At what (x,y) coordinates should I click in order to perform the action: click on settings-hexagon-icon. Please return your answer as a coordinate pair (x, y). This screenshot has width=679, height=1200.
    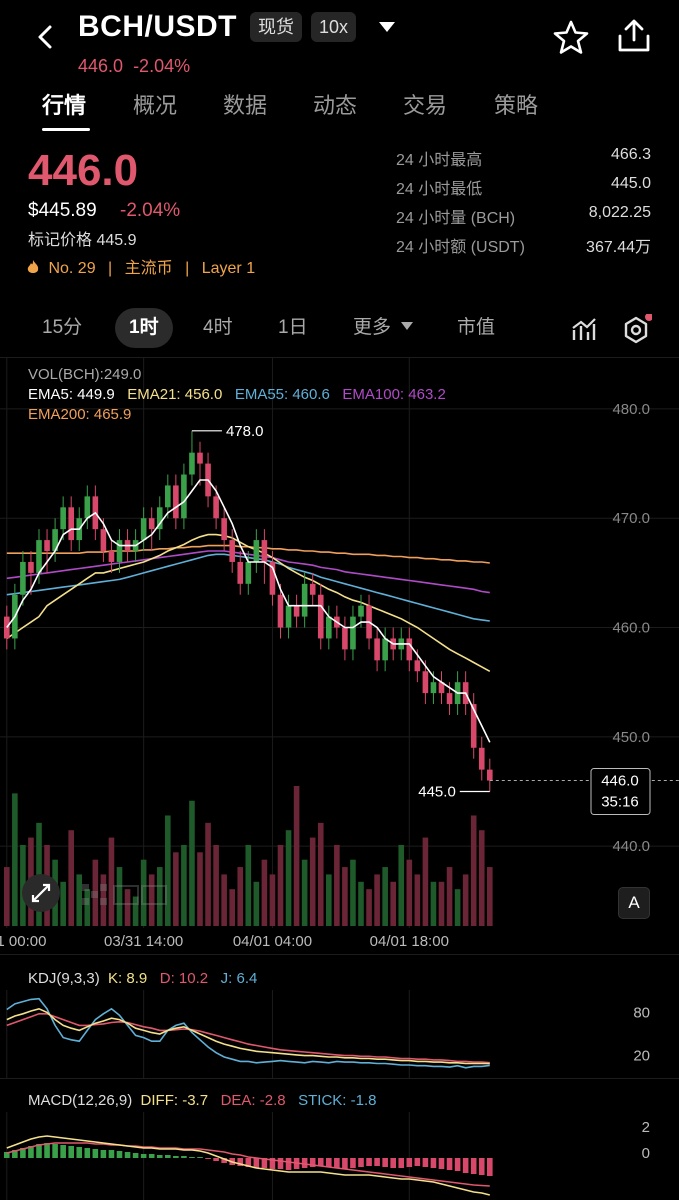
    Looking at the image, I should click on (636, 329).